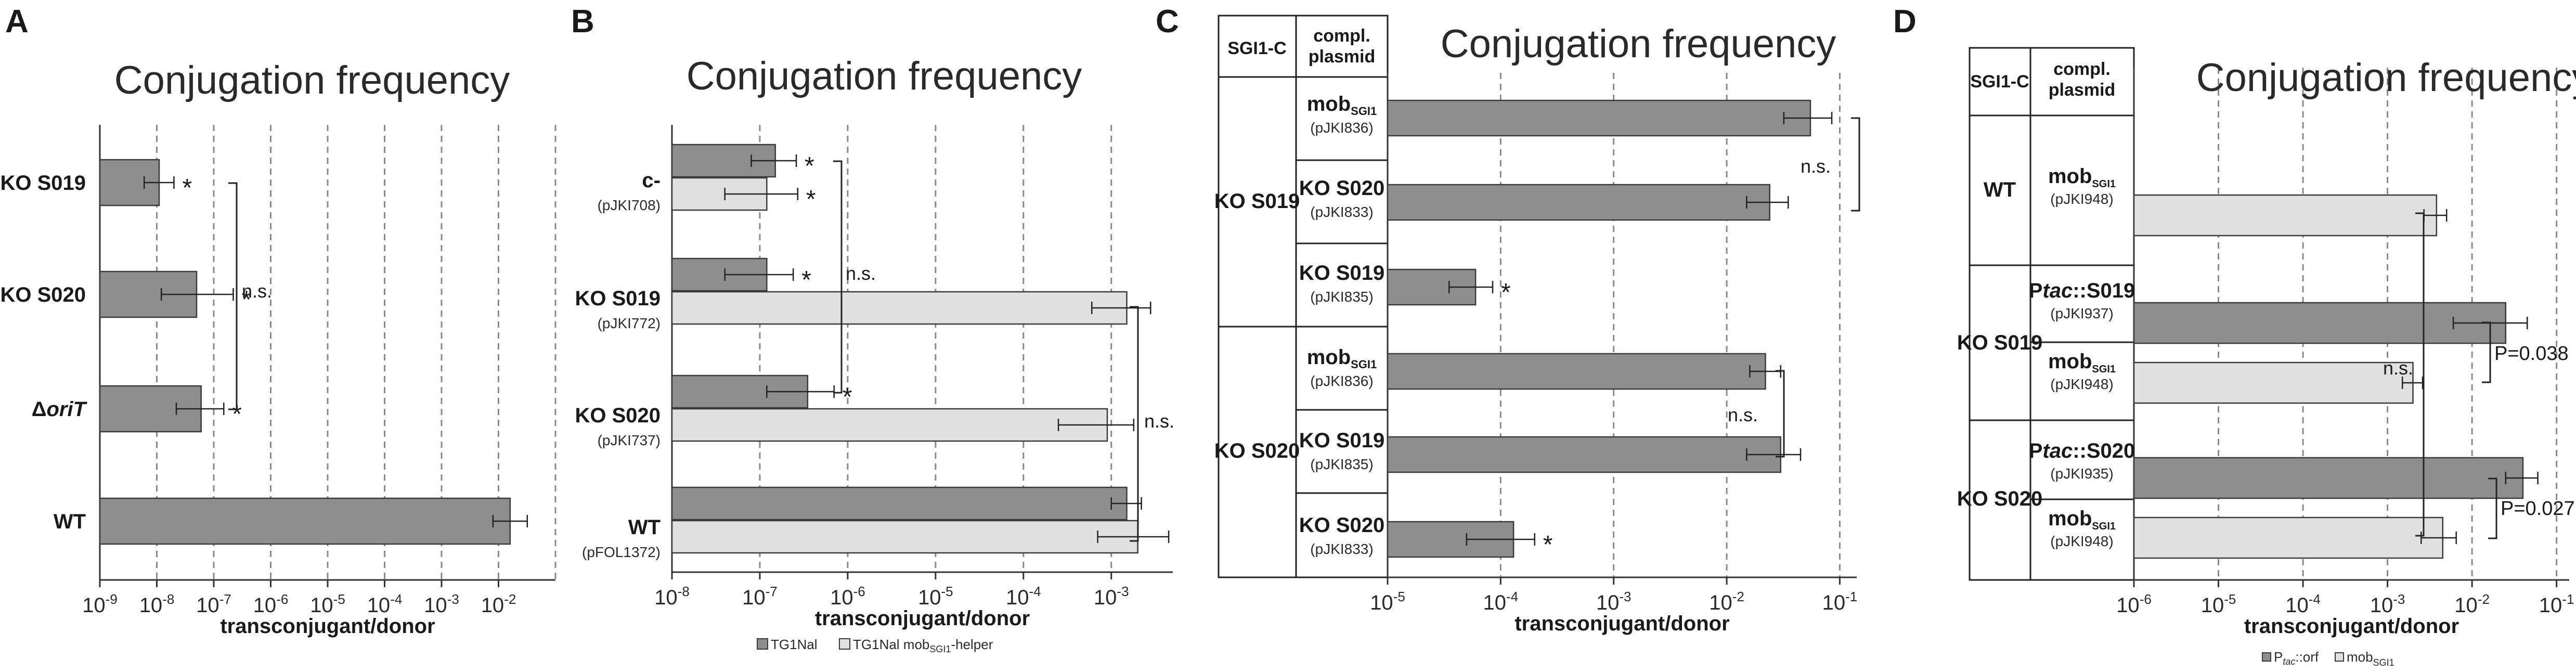 This screenshot has height=672, width=2576. I want to click on row-sublabel: (pJKI772), so click(630, 323).